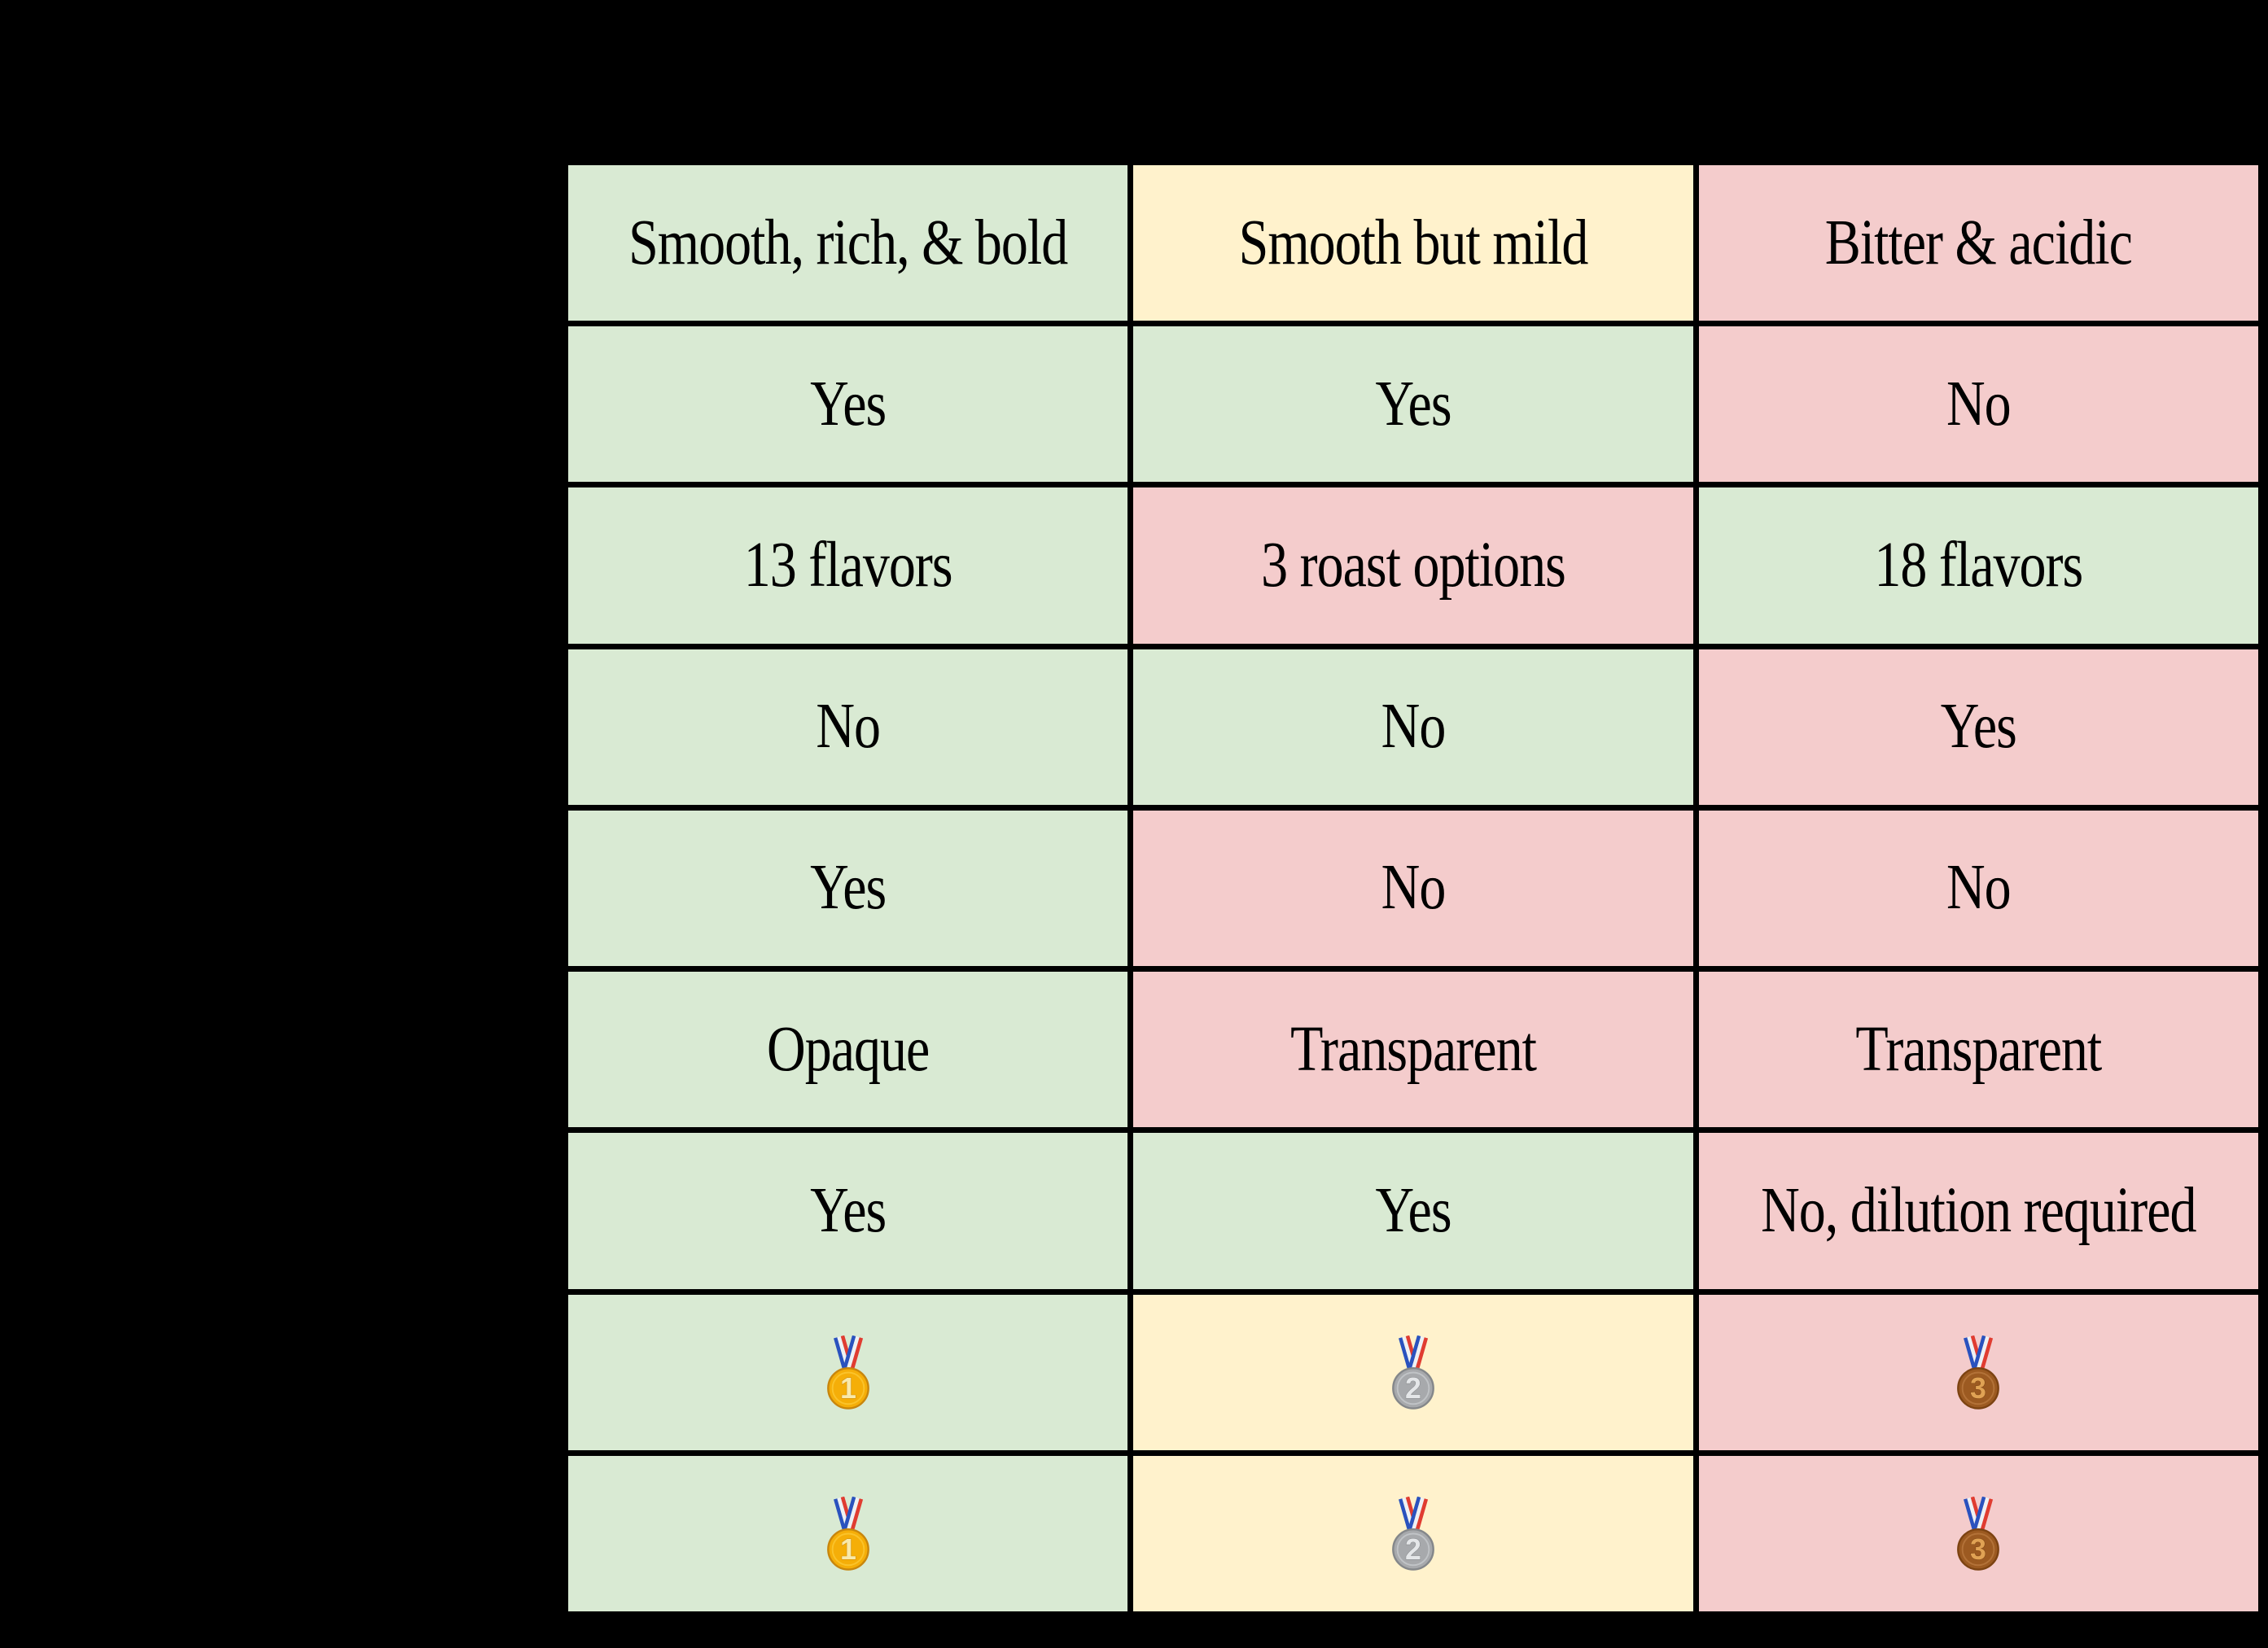 Image resolution: width=2268 pixels, height=1648 pixels. I want to click on table-cell-r1c2: Smooth but mild, so click(1413, 243).